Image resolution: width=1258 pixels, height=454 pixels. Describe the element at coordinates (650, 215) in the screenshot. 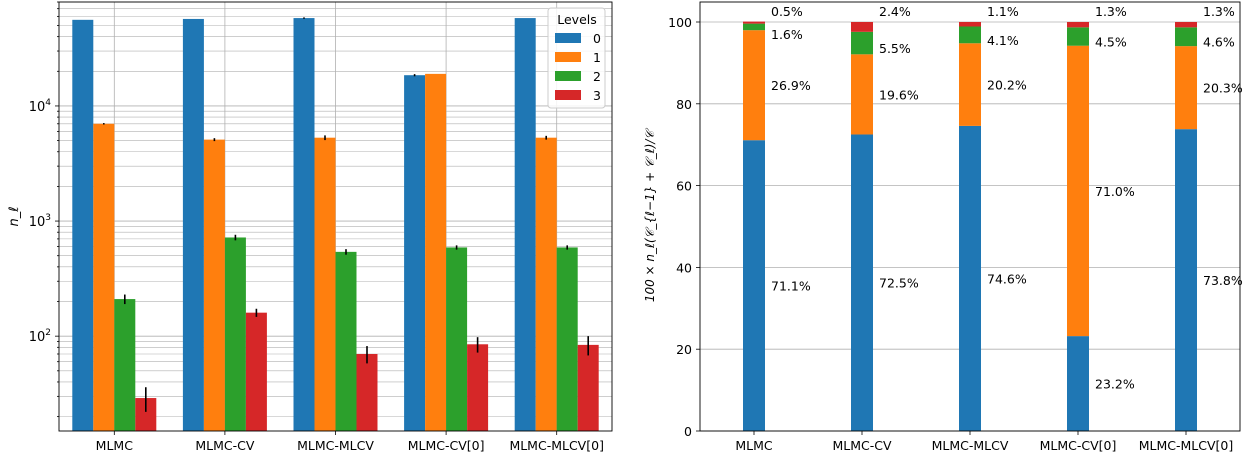

I see `y-axis-label: 100 × n_ℓ(𝒞_{ℓ−1} + 𝒞_ℓ)/𝒞` at that location.